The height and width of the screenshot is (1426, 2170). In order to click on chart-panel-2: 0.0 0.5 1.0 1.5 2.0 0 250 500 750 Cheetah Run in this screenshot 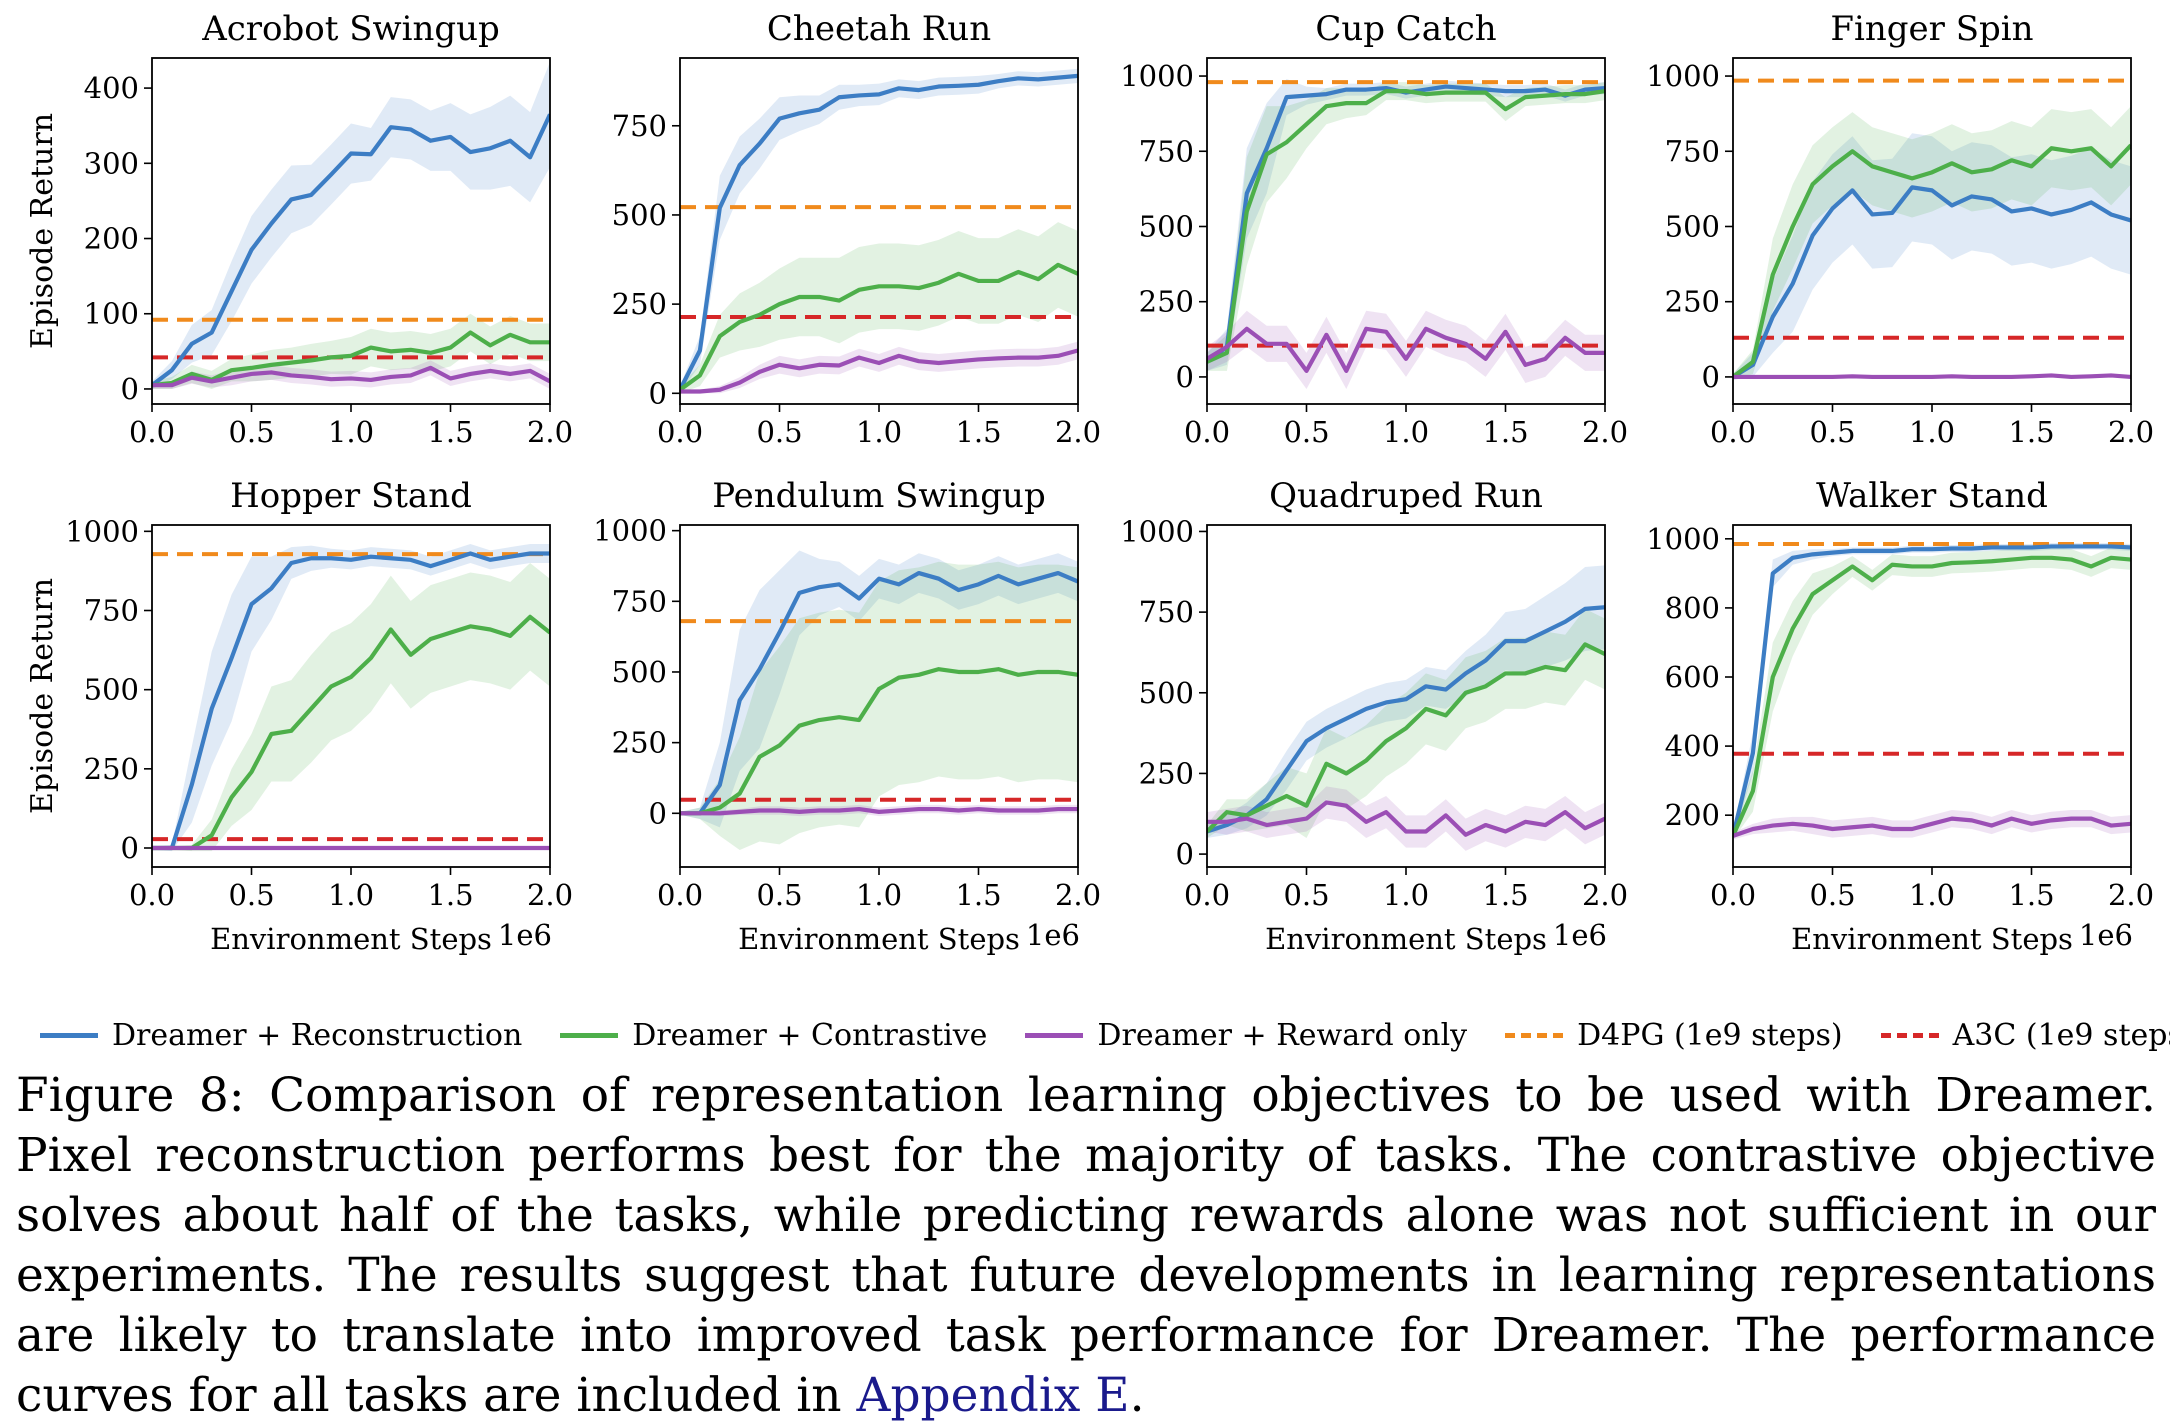, I will do `click(856, 229)`.